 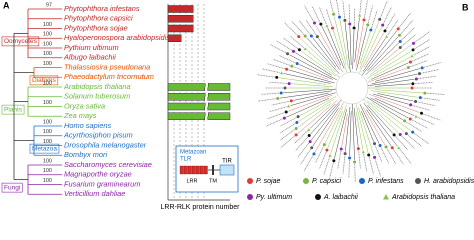 I want to click on species-name: Albugo laibachii, so click(x=89, y=57).